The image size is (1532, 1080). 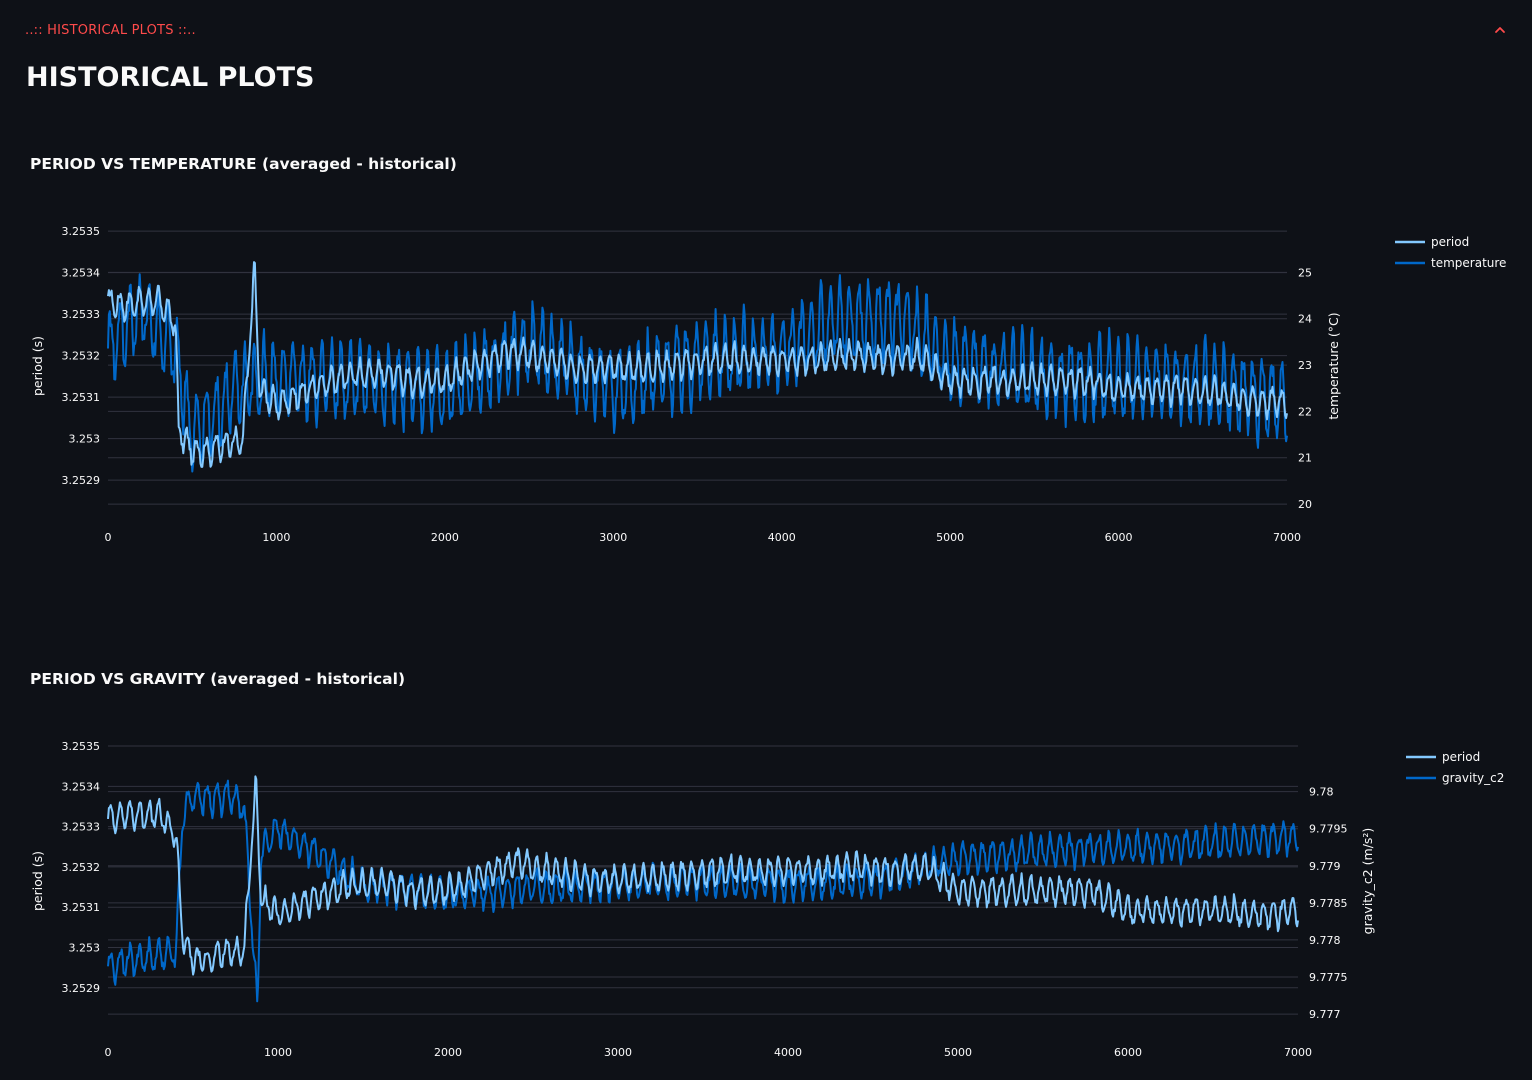 What do you see at coordinates (1305, 504) in the screenshot?
I see `y2-tick-label: 20` at bounding box center [1305, 504].